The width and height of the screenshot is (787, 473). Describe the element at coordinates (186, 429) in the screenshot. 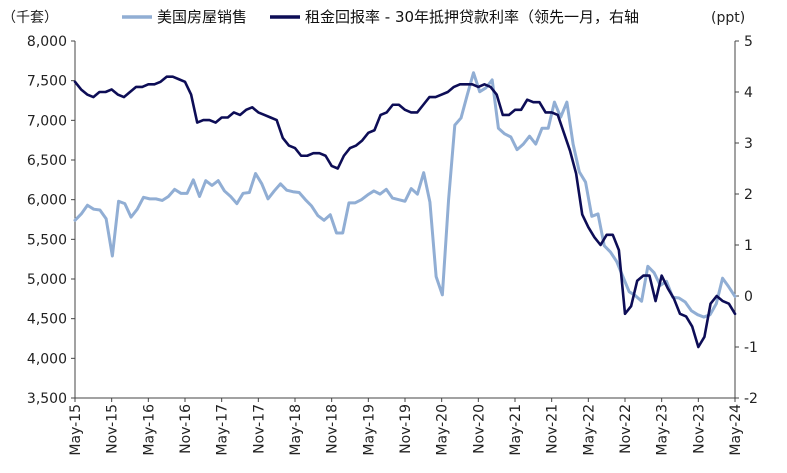

I see `x-tick-label: Nov-16` at that location.